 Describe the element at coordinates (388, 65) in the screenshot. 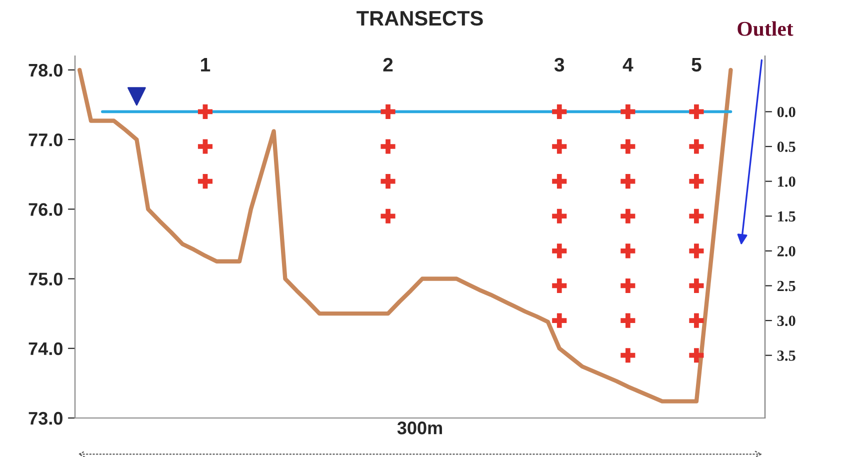

I see `x-tick-label: 2` at that location.